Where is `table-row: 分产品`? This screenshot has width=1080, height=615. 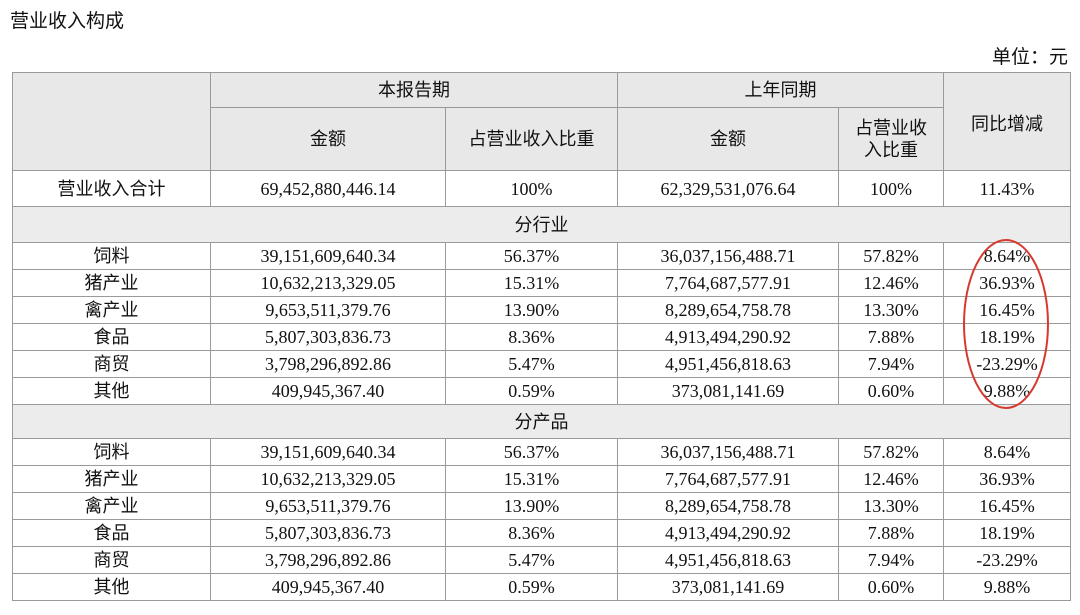 table-row: 分产品 is located at coordinates (541, 421).